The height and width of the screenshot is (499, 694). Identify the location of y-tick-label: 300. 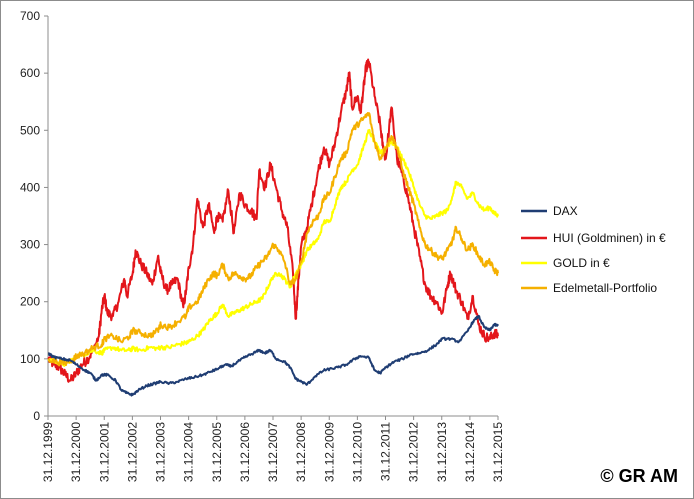
(30, 245).